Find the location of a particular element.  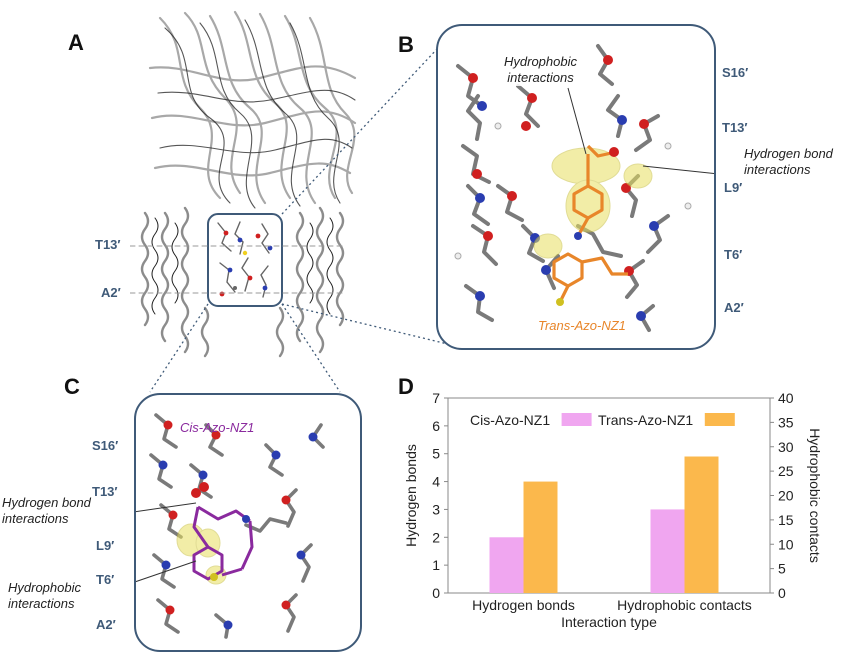

c-annotation-hydrophobic: Hydrophobic interactions is located at coordinates (44, 596).